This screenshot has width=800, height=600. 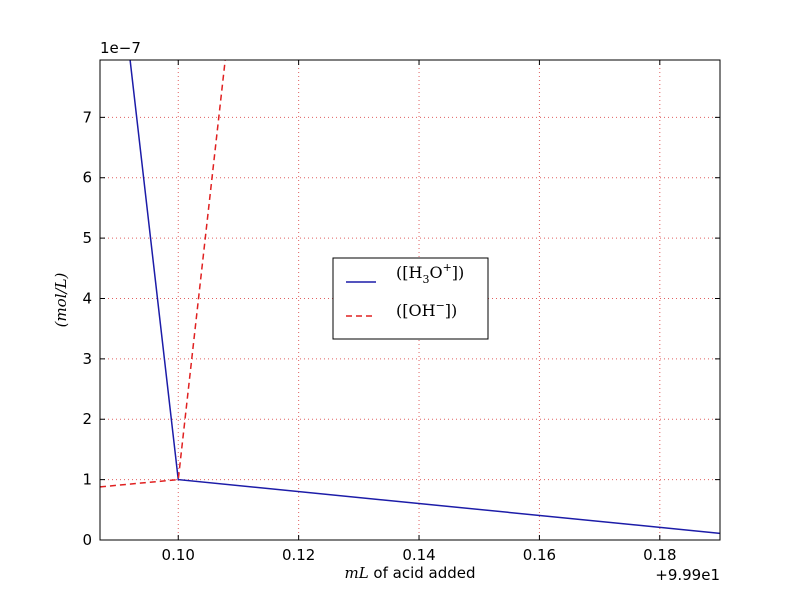 I want to click on x-axis-label: mL of acid added, so click(x=409, y=573).